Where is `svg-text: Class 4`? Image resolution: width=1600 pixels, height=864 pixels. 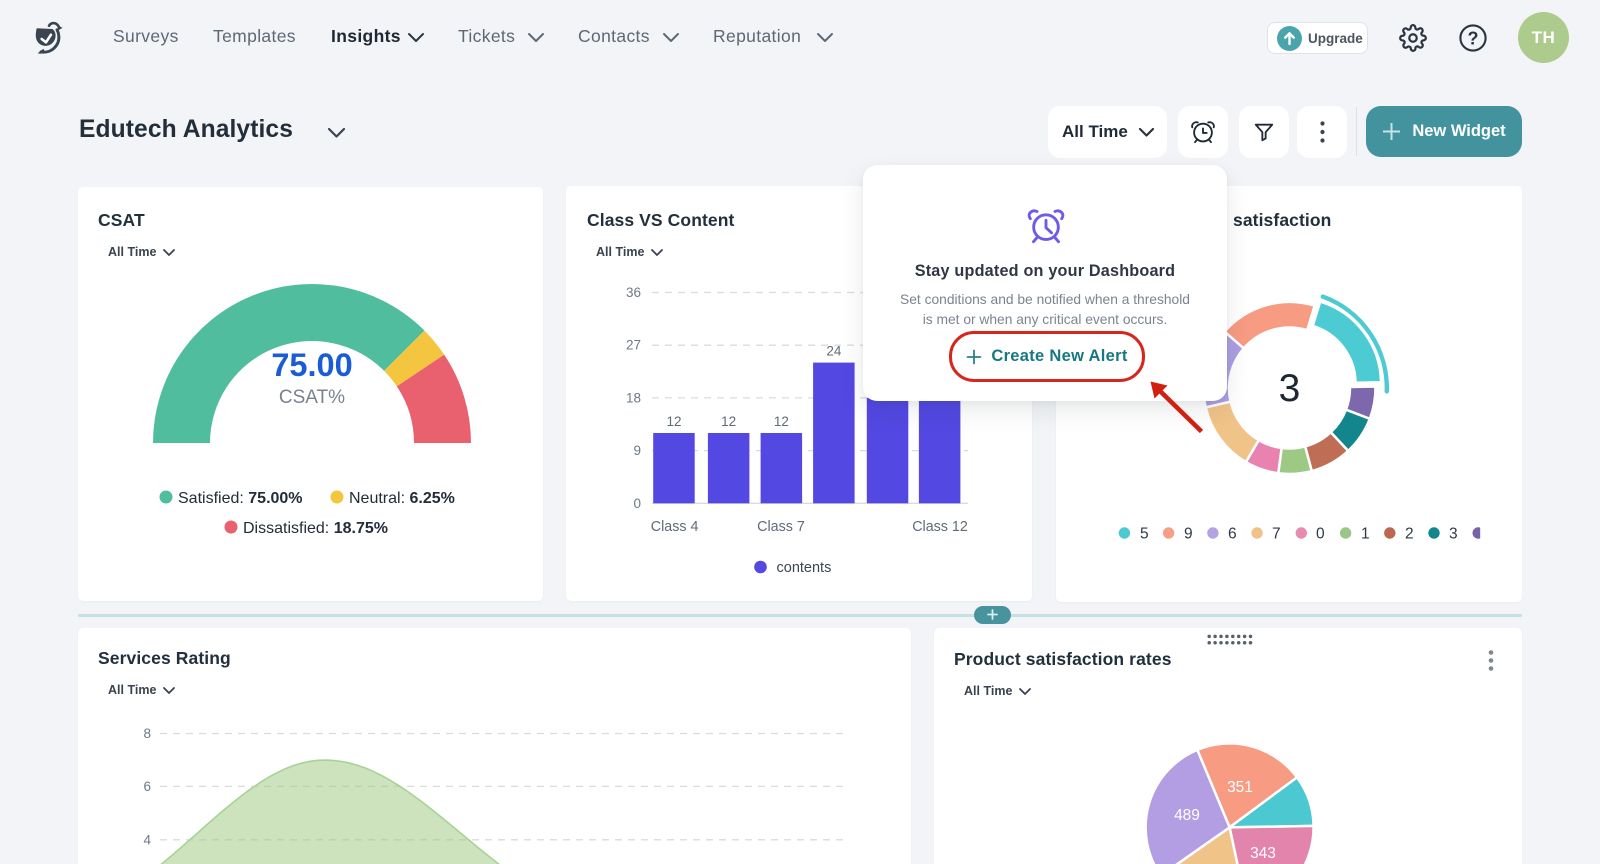
svg-text: Class 4 is located at coordinates (675, 527).